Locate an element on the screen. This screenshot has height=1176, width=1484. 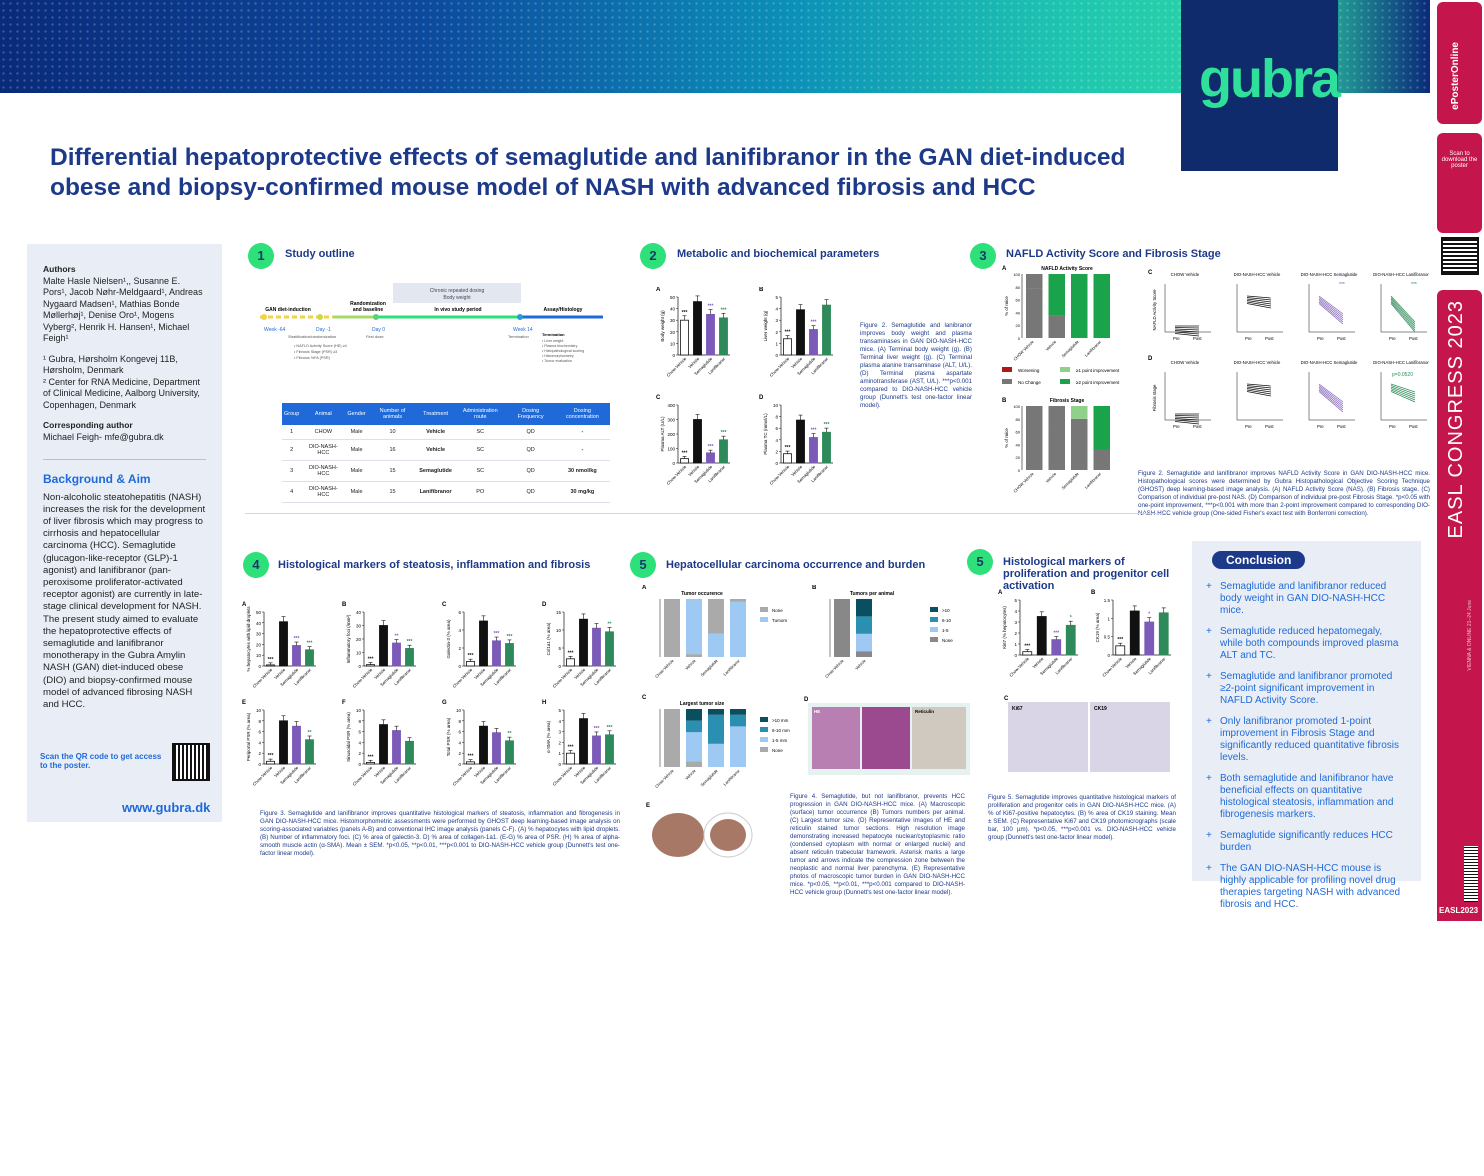
svg-text: Vehicle is located at coordinates (1051, 477).